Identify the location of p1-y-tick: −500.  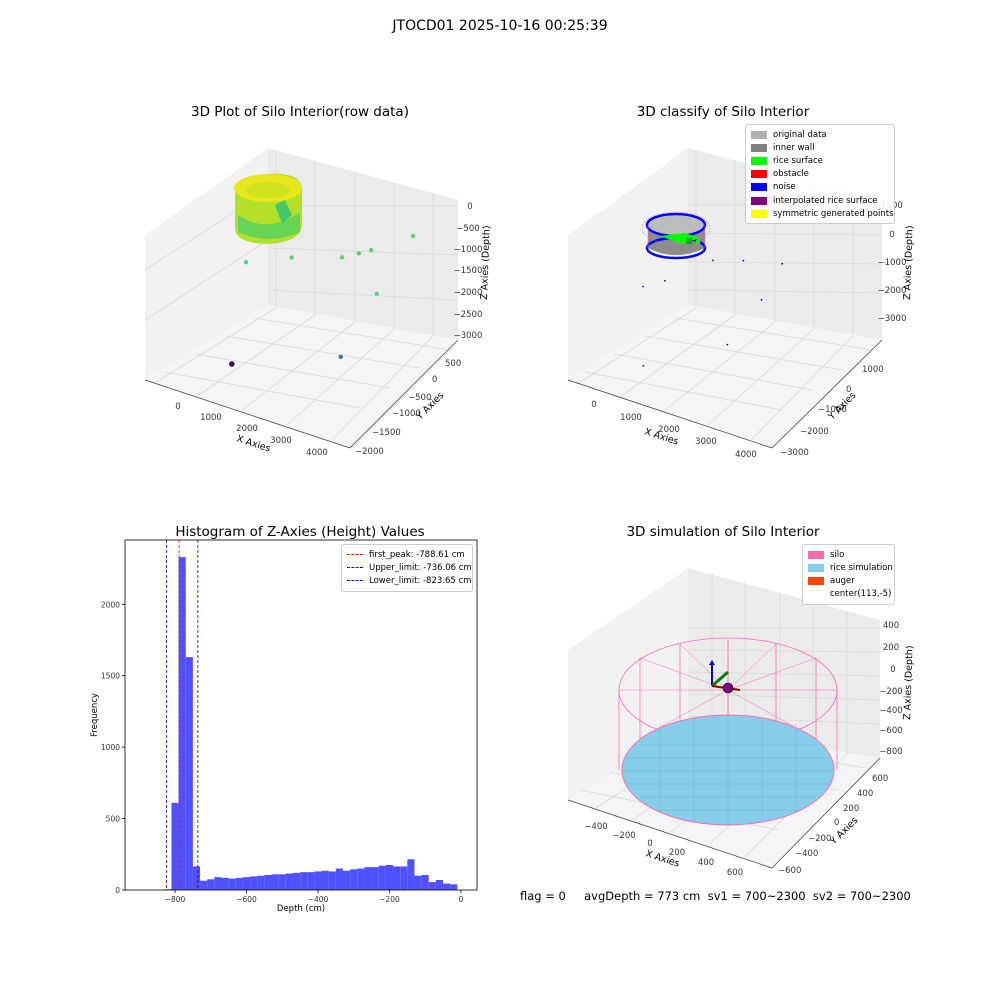
(419, 398).